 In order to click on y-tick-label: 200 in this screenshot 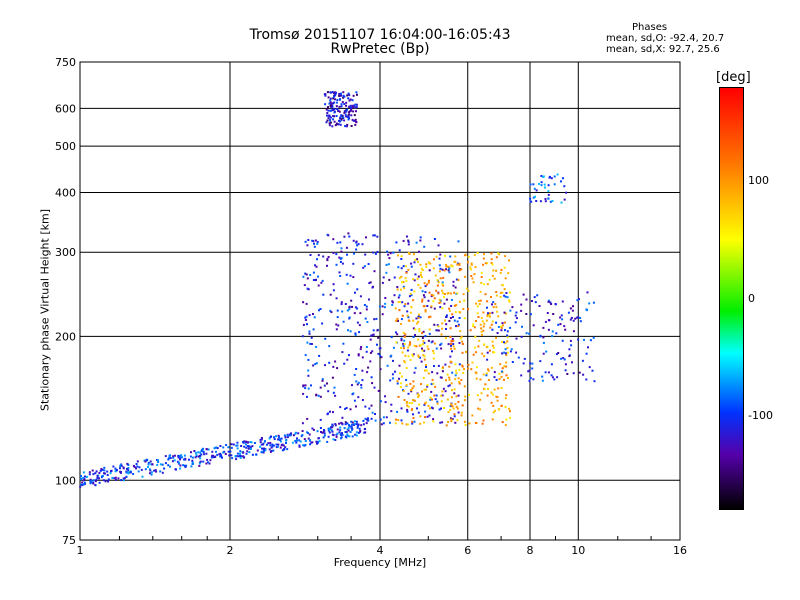, I will do `click(65, 336)`.